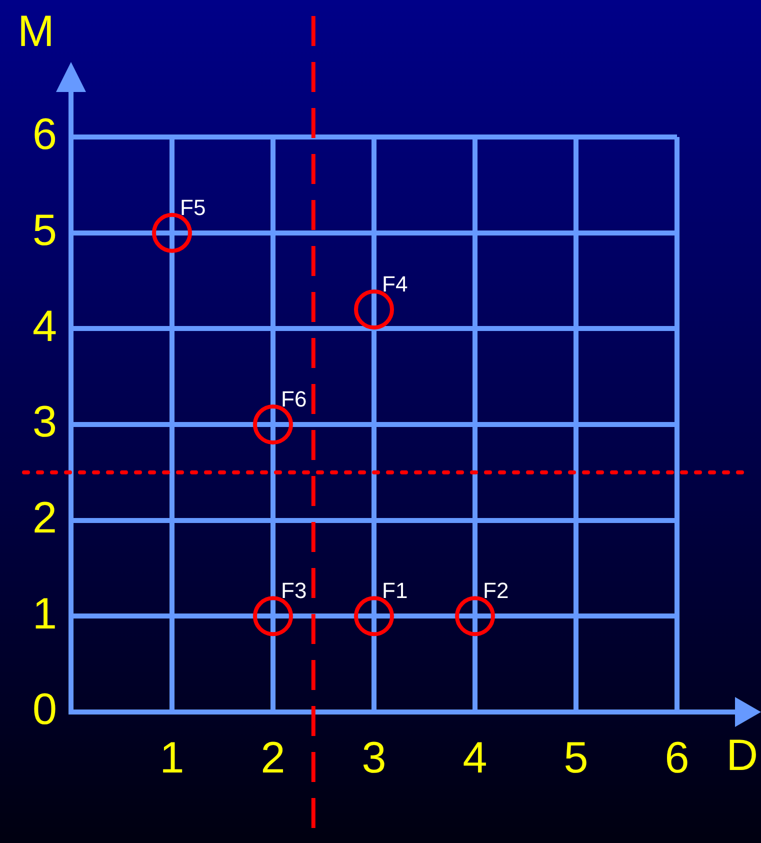 The height and width of the screenshot is (843, 761). What do you see at coordinates (576, 758) in the screenshot?
I see `x-tick-label: 5` at bounding box center [576, 758].